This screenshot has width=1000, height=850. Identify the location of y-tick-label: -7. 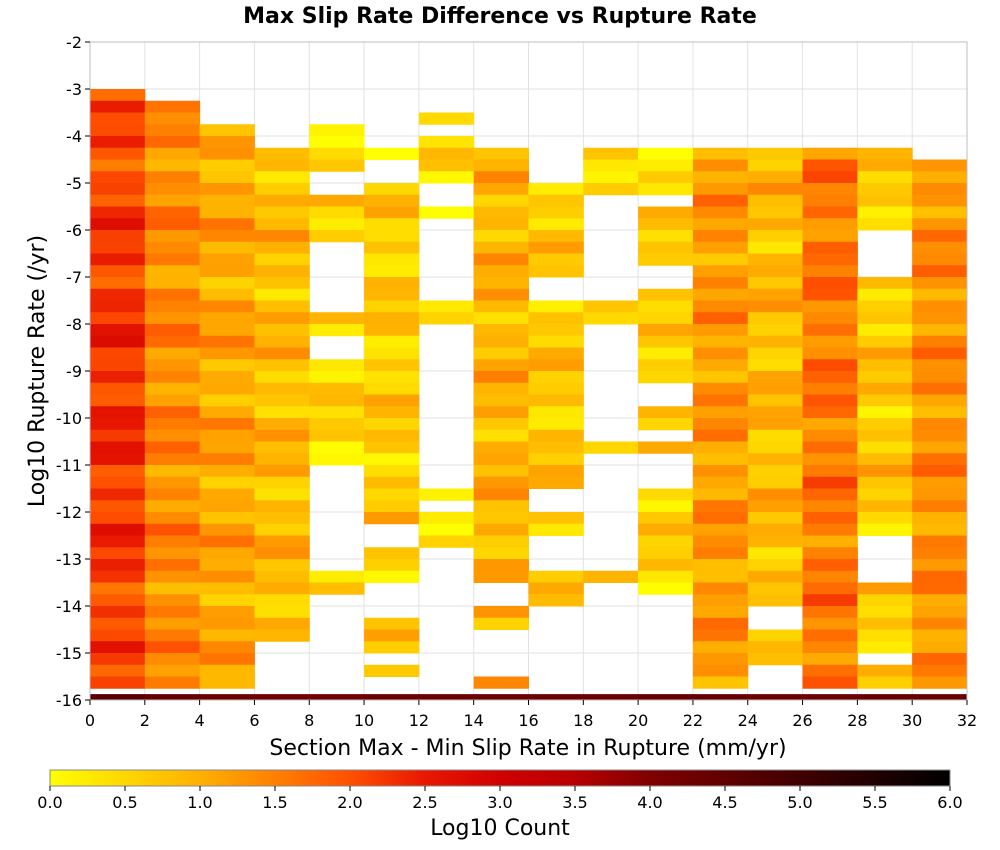
(74, 277).